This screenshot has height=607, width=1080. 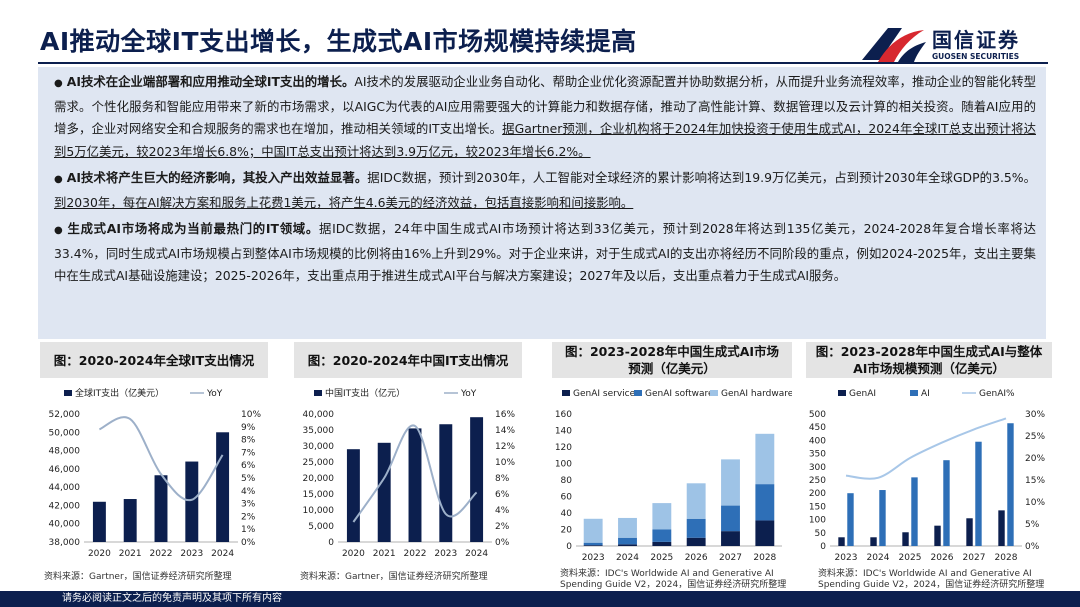 I want to click on legend-label: GenAI software, so click(x=679, y=394).